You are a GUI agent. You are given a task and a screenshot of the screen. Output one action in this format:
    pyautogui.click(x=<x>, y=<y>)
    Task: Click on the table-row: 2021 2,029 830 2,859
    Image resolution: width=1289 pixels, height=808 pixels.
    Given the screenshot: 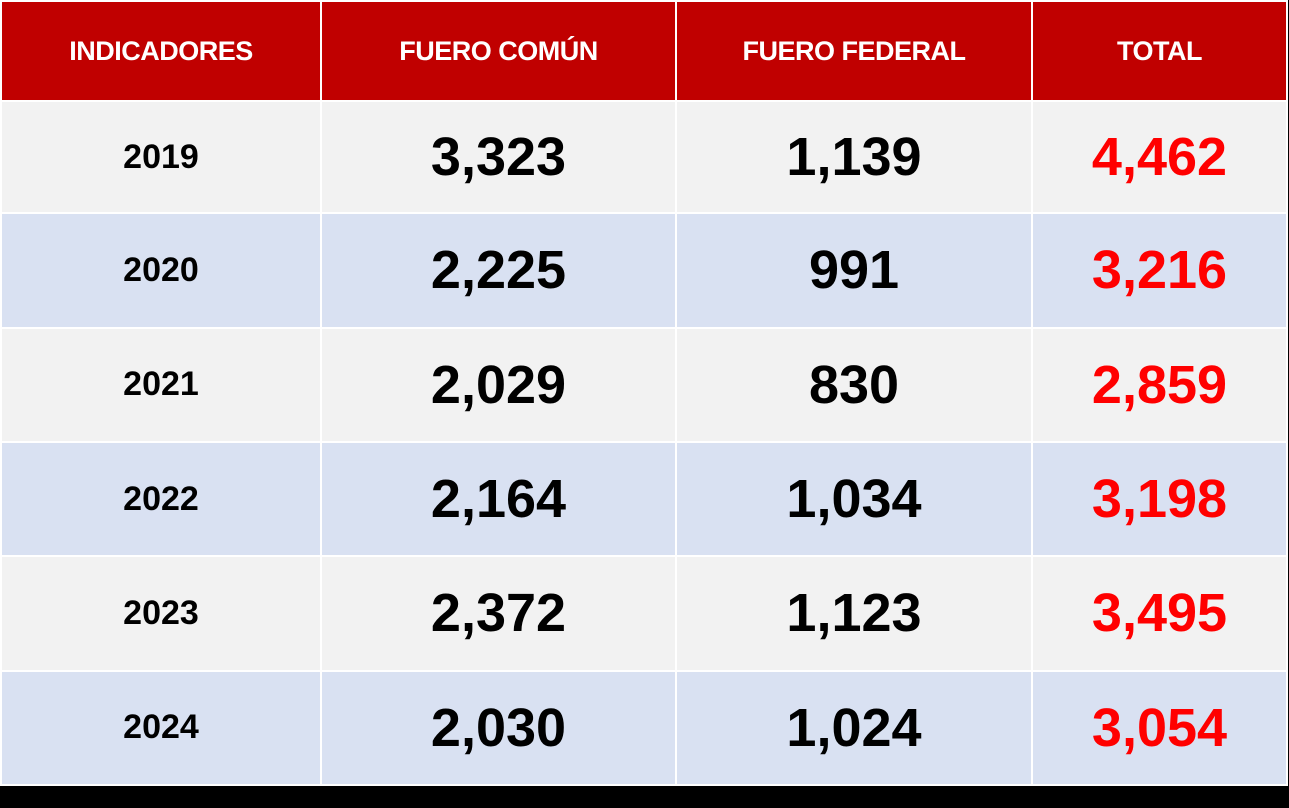 What is the action you would take?
    pyautogui.click(x=644, y=384)
    